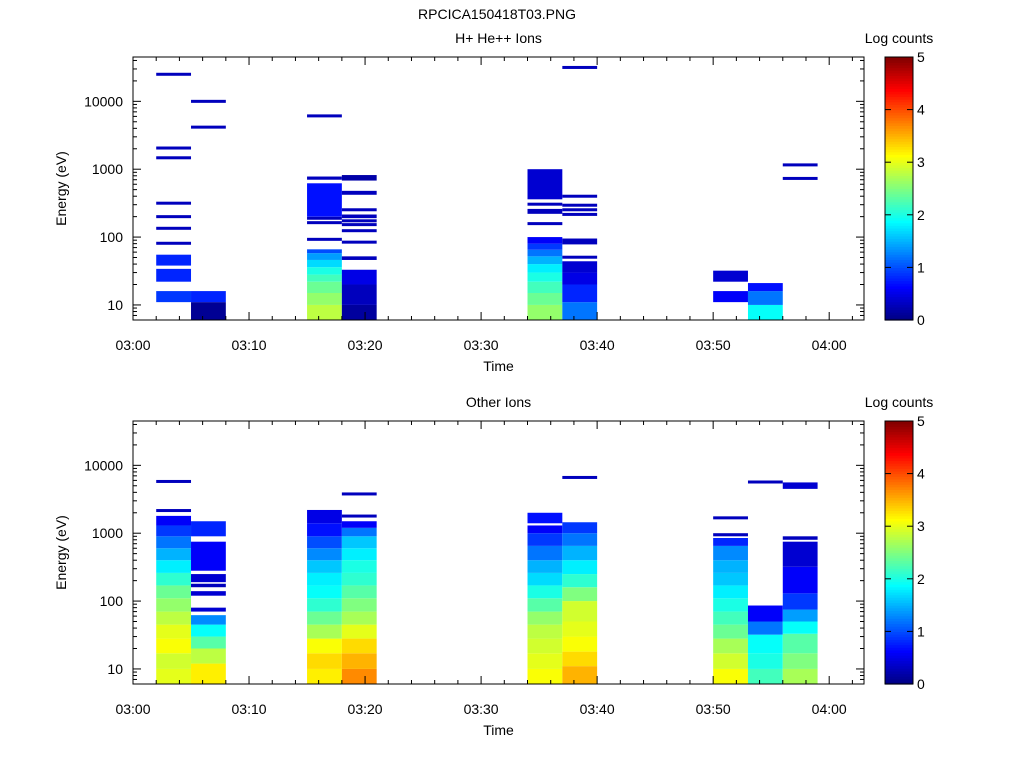  Describe the element at coordinates (365, 709) in the screenshot. I see `x-tick-label: 03:20` at that location.